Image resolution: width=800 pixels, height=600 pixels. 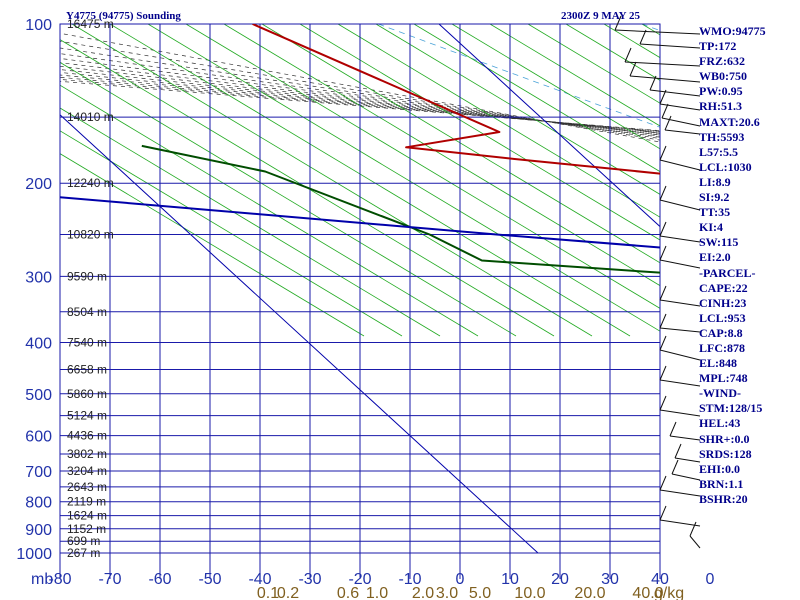 What do you see at coordinates (38, 343) in the screenshot?
I see `pressure-tick-label: 400` at bounding box center [38, 343].